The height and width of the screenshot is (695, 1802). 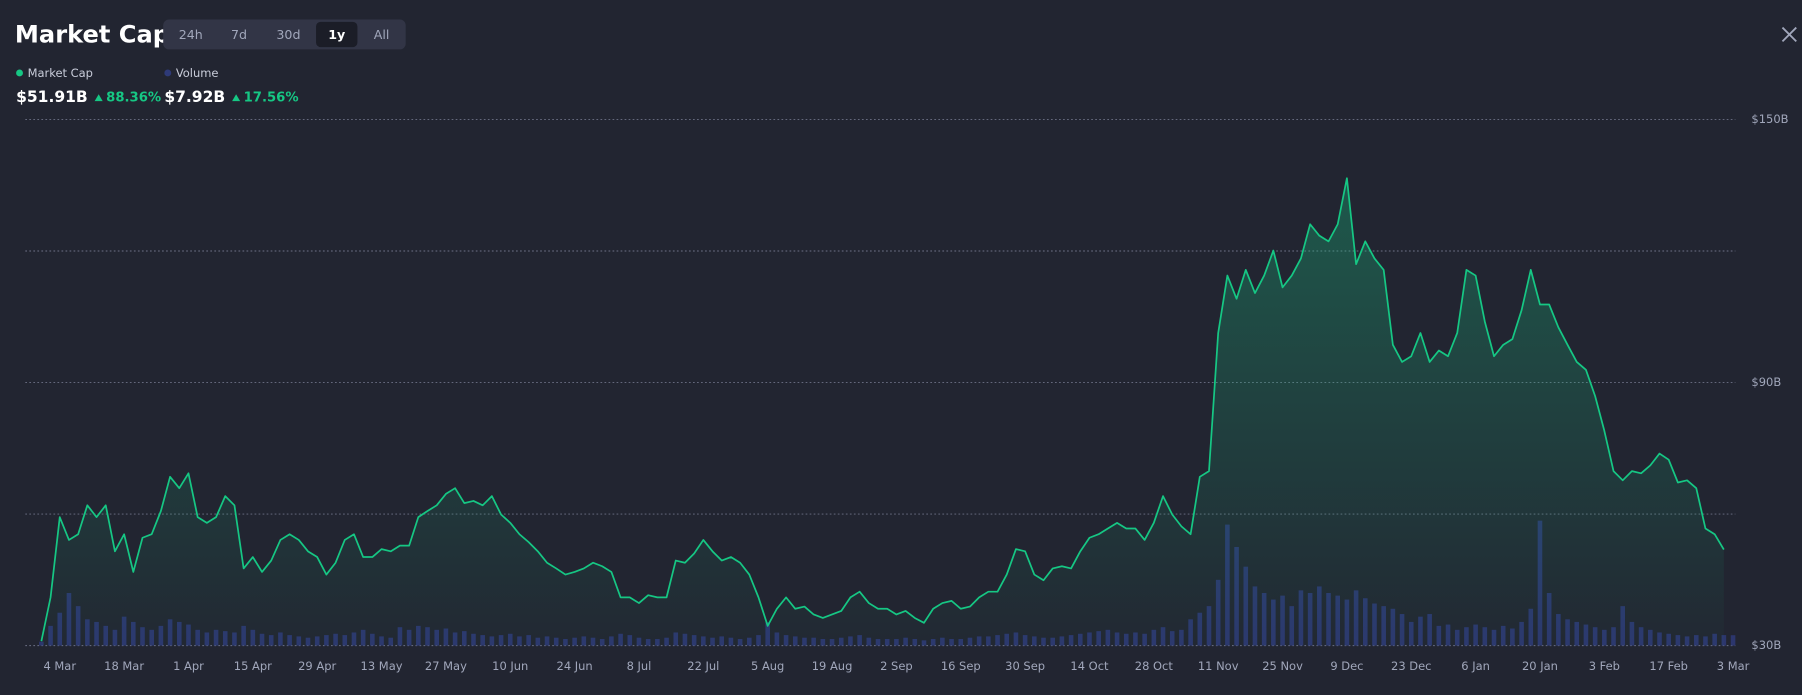 What do you see at coordinates (639, 666) in the screenshot?
I see `x-tick-label: 8 Jul` at bounding box center [639, 666].